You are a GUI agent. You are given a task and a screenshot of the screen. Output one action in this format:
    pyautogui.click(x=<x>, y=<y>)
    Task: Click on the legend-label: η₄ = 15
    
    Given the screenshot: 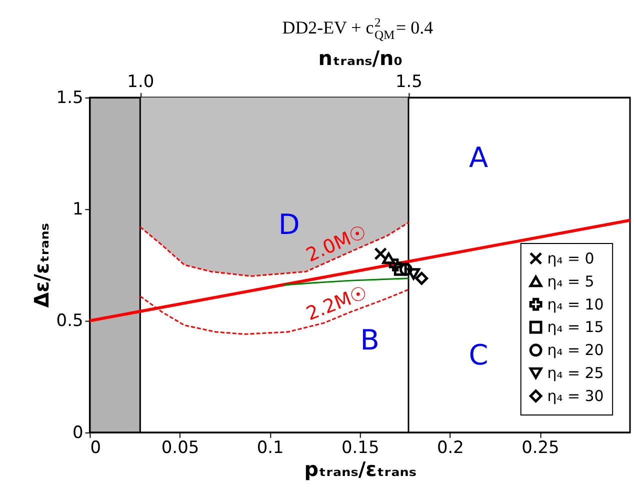 What is the action you would take?
    pyautogui.click(x=575, y=327)
    